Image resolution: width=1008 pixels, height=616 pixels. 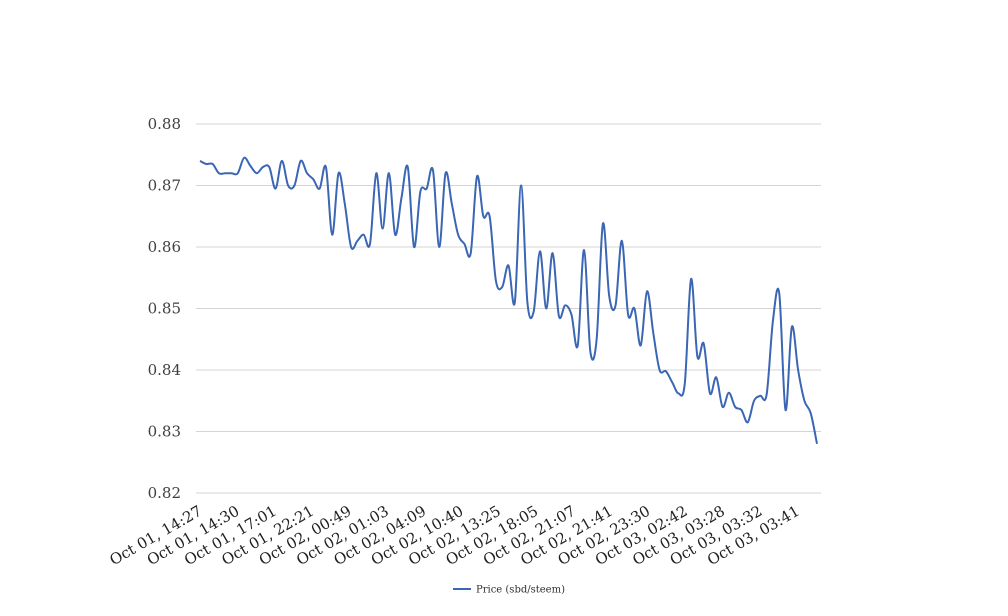 What do you see at coordinates (164, 186) in the screenshot?
I see `y-tick-label: 0.87` at bounding box center [164, 186].